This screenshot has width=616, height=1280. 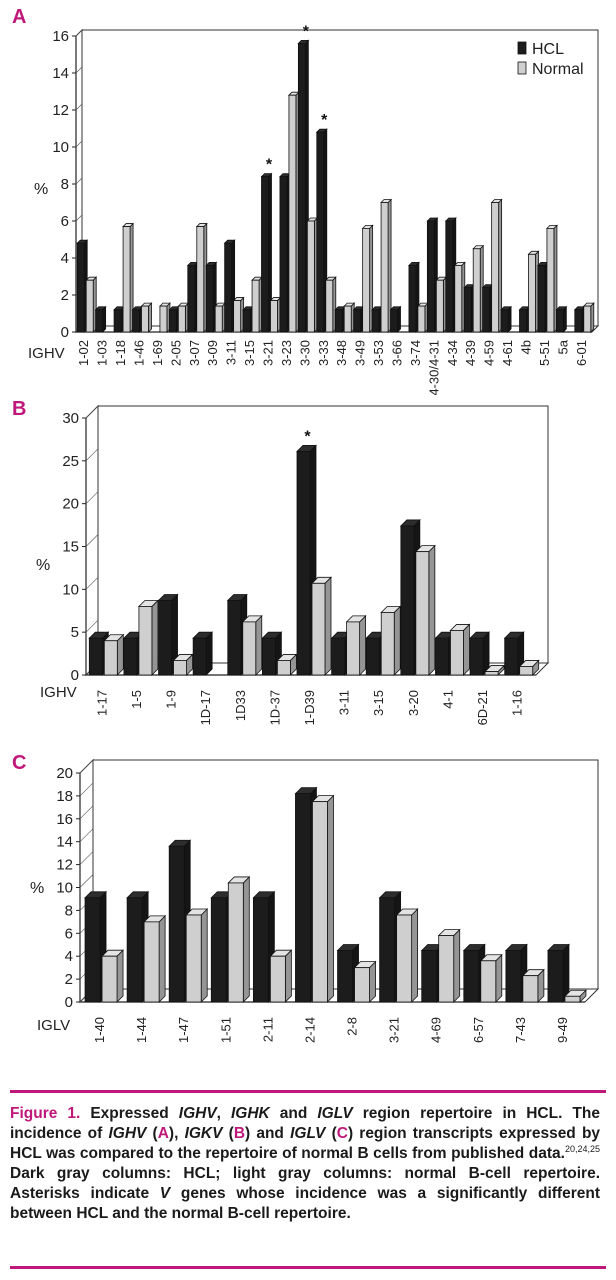 I want to click on x-tick-label: 3-49, so click(x=360, y=353).